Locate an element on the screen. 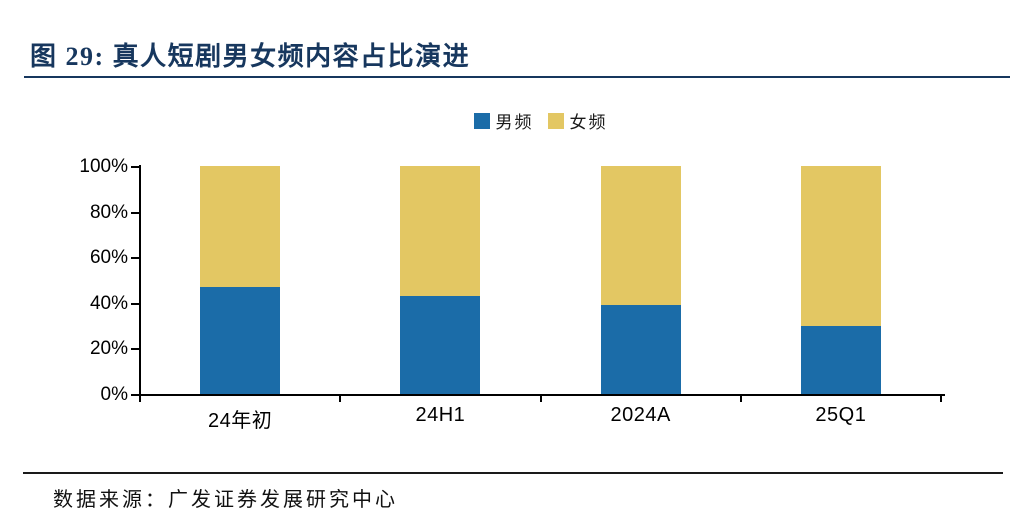 The width and height of the screenshot is (1024, 524). legend-item: 男频 is located at coordinates (503, 120).